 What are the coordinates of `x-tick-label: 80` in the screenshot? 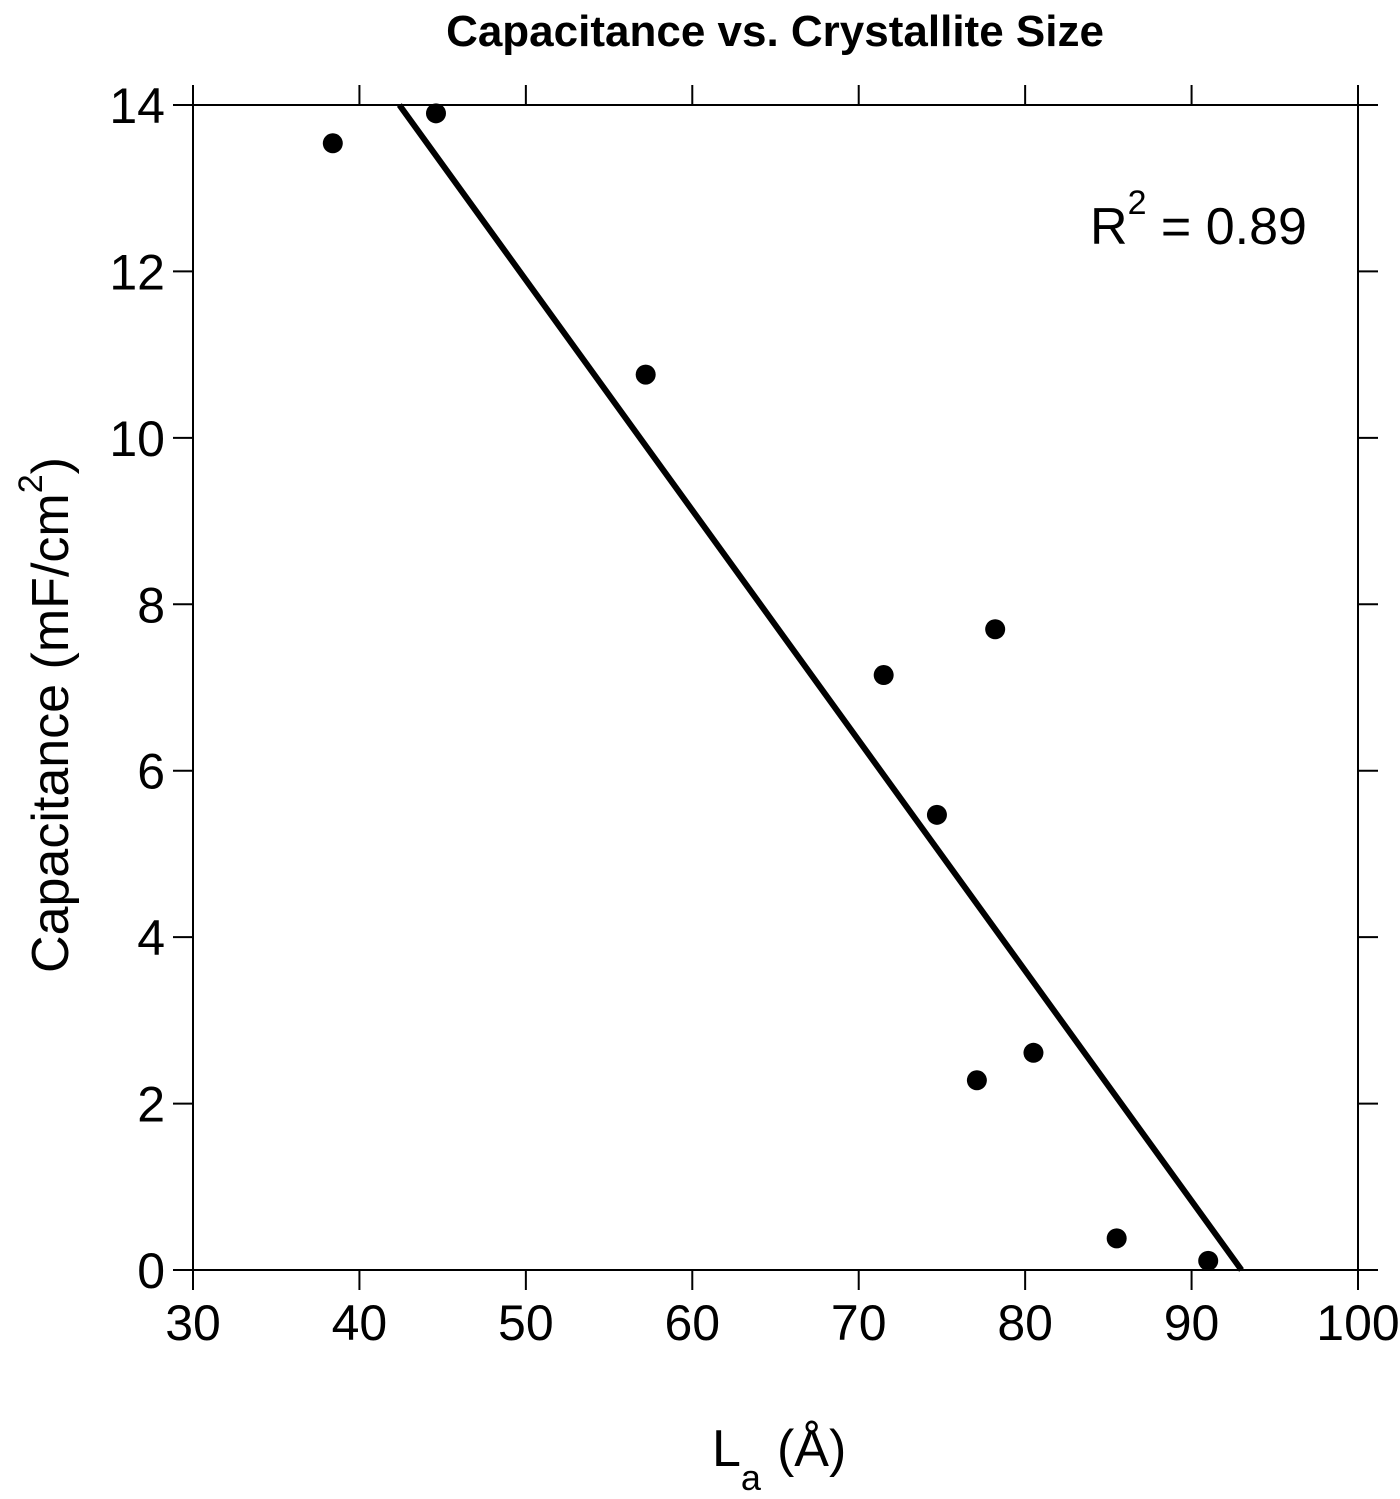 It's located at (1025, 1323).